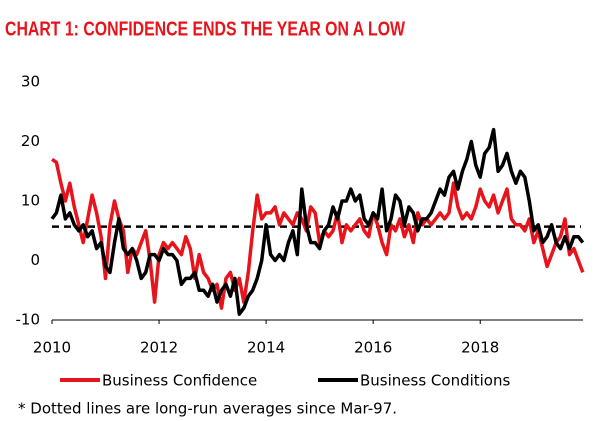 Image resolution: width=596 pixels, height=421 pixels. I want to click on y-tick-label: -10, so click(28, 320).